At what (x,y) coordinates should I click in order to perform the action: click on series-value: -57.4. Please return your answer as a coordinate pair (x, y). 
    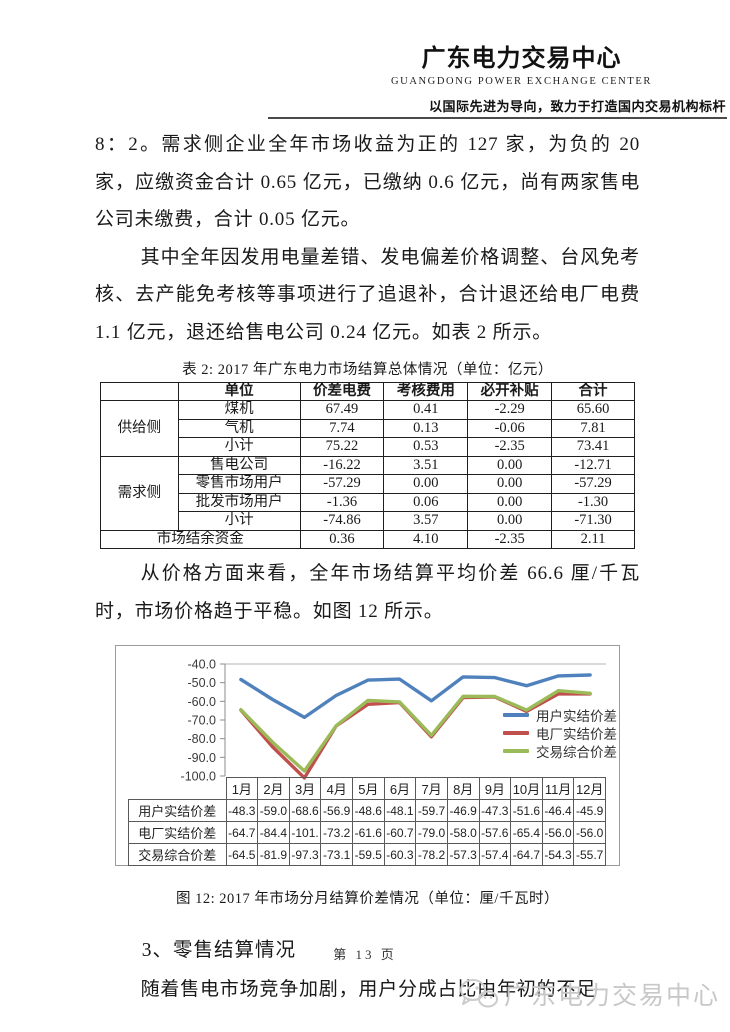
    Looking at the image, I should click on (495, 855).